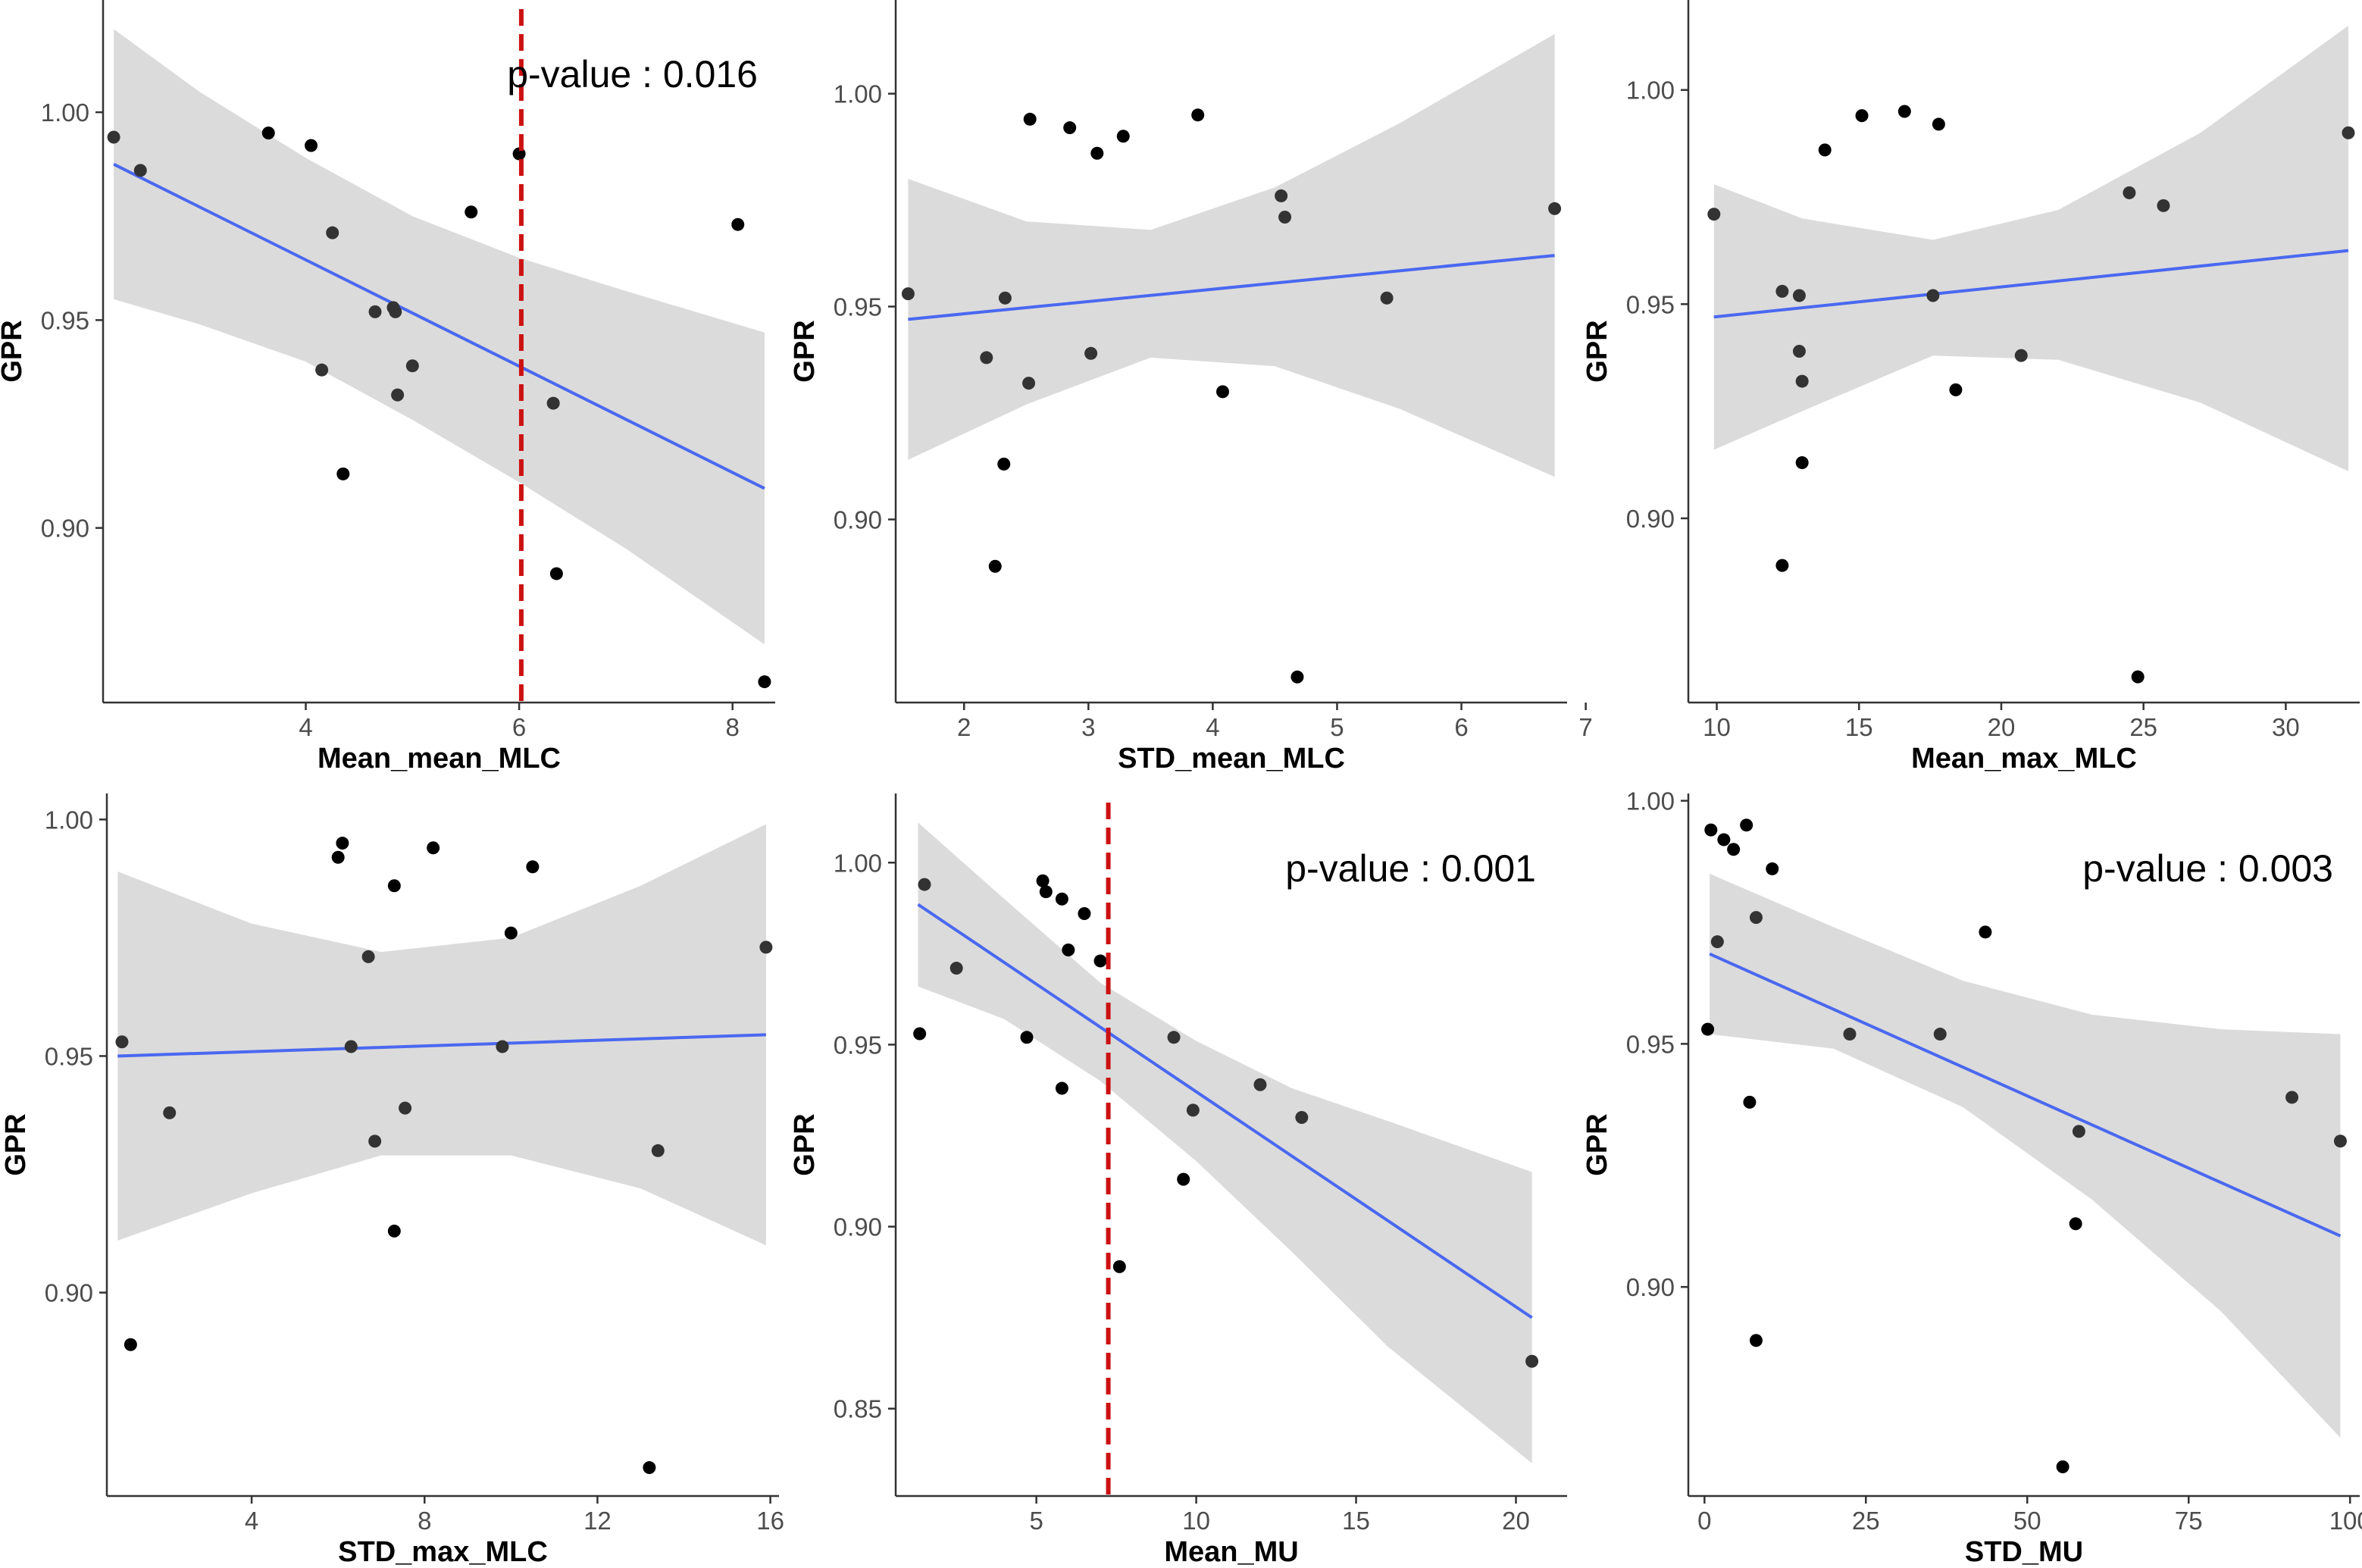  I want to click on x-tick-label: 20, so click(1516, 1521).